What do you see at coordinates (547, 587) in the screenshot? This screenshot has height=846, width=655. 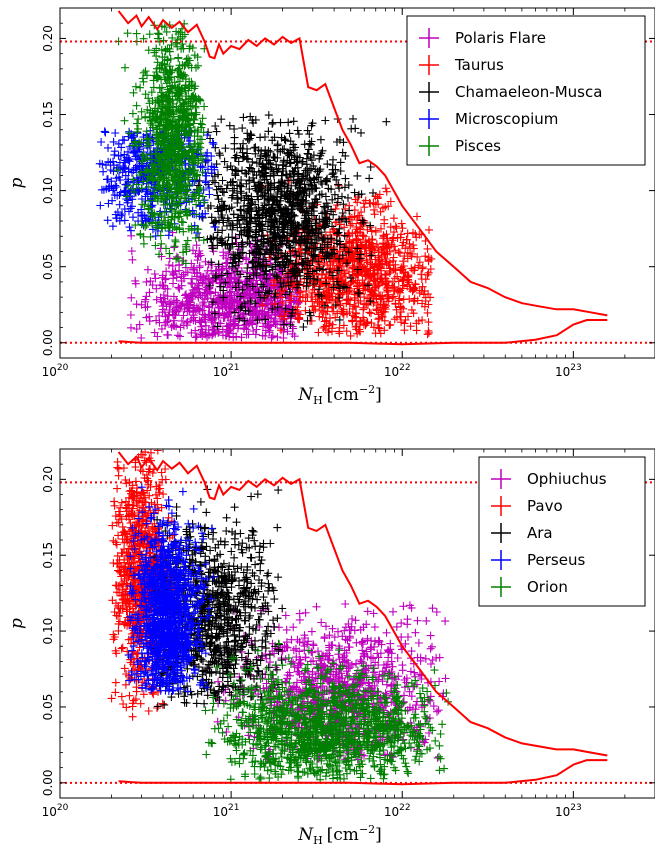 I see `legend-entry-label: Orion` at bounding box center [547, 587].